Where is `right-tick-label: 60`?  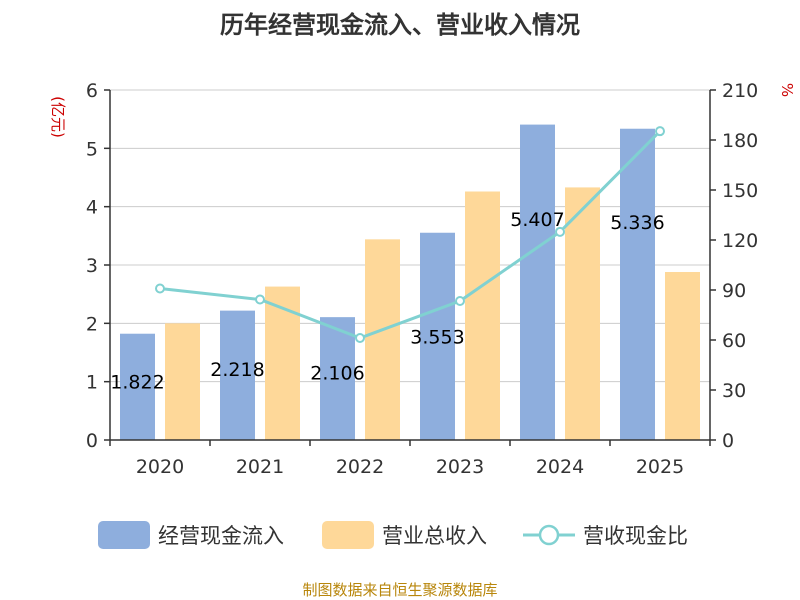
right-tick-label: 60 is located at coordinates (734, 341).